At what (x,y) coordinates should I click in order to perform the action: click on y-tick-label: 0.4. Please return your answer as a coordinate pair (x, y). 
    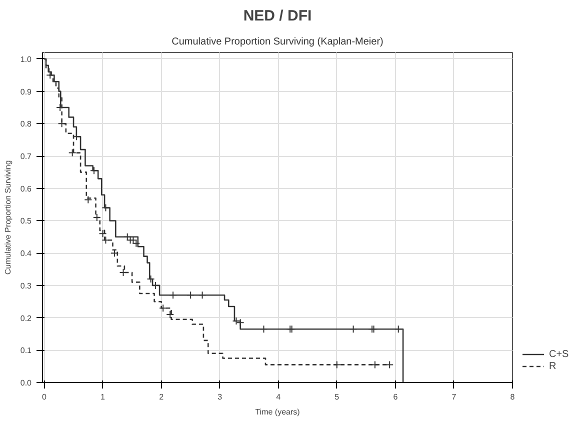
    Looking at the image, I should click on (26, 253).